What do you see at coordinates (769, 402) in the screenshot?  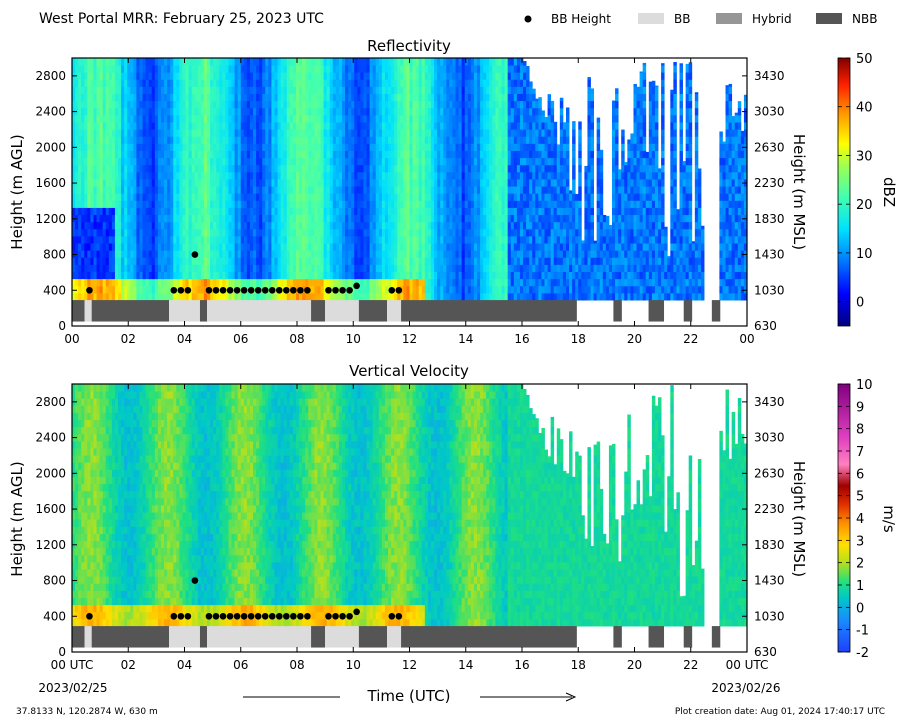 I see `y-right-tick-label: 3430` at bounding box center [769, 402].